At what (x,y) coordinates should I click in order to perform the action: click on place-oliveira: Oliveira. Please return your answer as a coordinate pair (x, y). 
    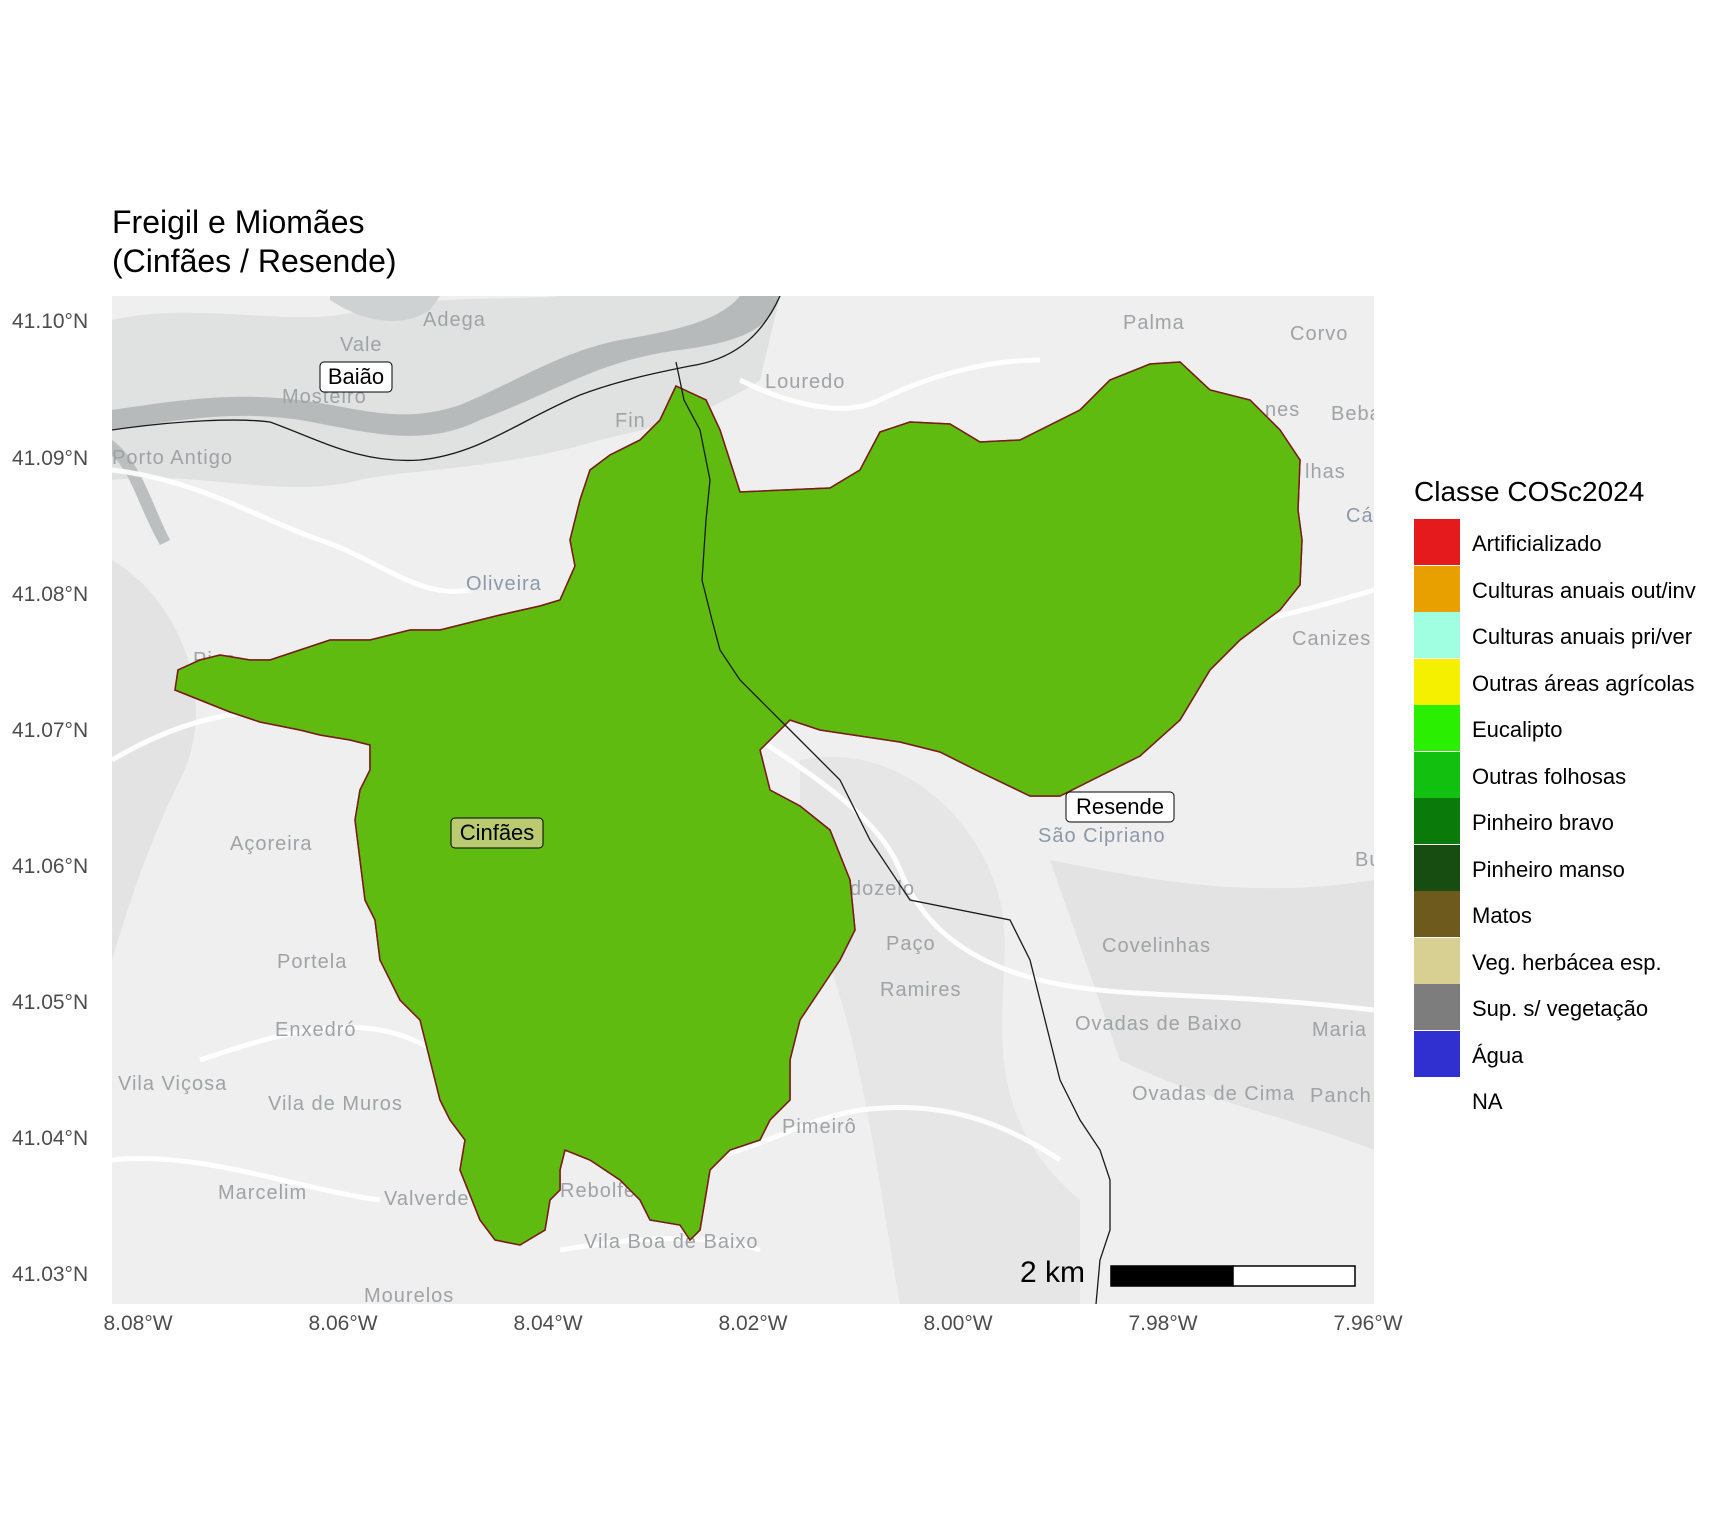
    Looking at the image, I should click on (504, 584).